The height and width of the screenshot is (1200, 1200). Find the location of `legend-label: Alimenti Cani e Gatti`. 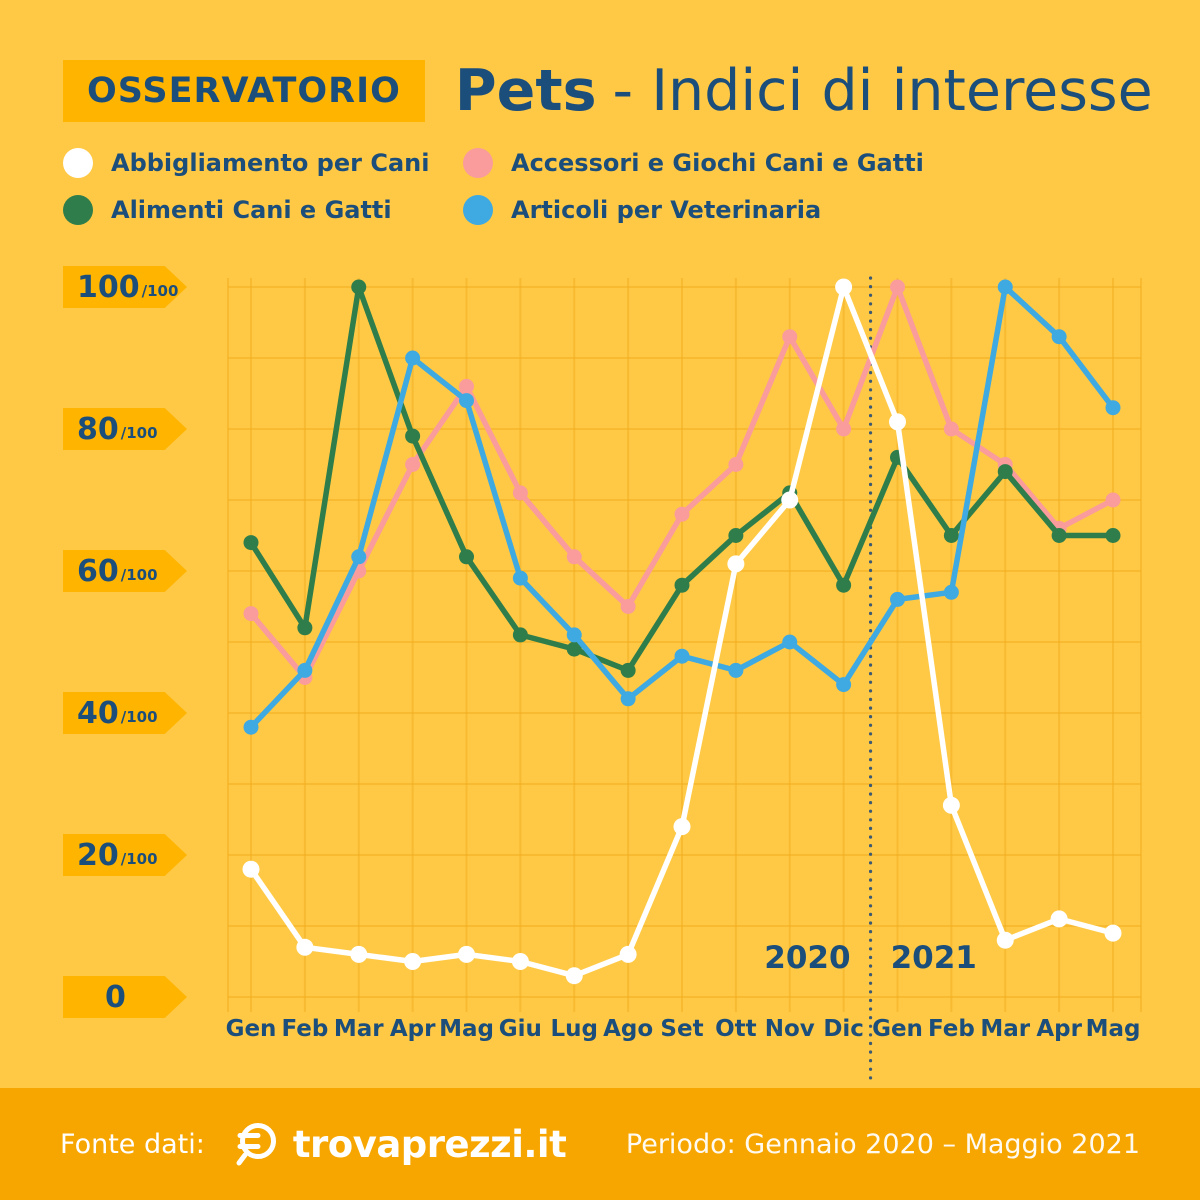

legend-label: Alimenti Cani e Gatti is located at coordinates (251, 210).